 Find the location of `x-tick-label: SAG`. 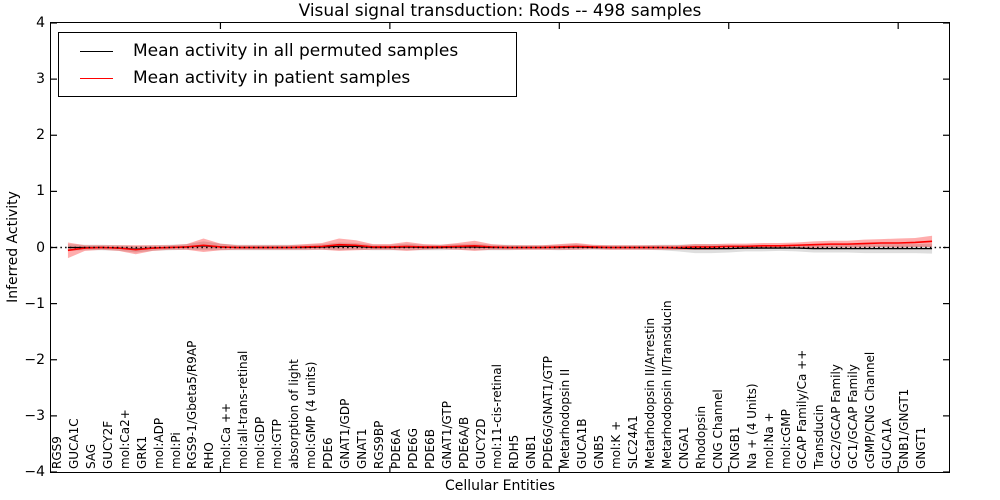

x-tick-label: SAG is located at coordinates (90, 456).